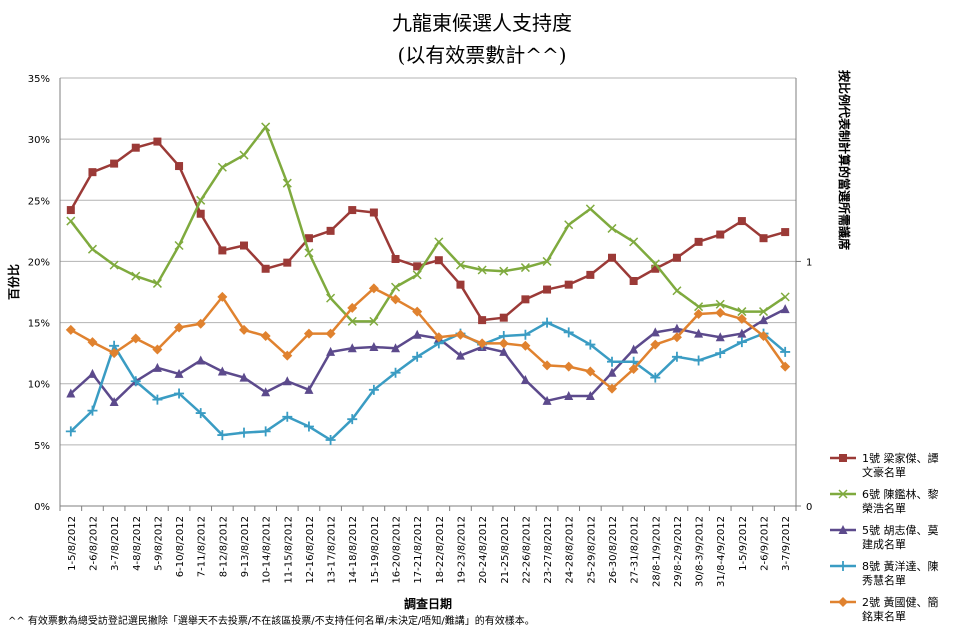  What do you see at coordinates (613, 550) in the screenshot?
I see `x-tick-label: 26-30/8/2012` at bounding box center [613, 550].